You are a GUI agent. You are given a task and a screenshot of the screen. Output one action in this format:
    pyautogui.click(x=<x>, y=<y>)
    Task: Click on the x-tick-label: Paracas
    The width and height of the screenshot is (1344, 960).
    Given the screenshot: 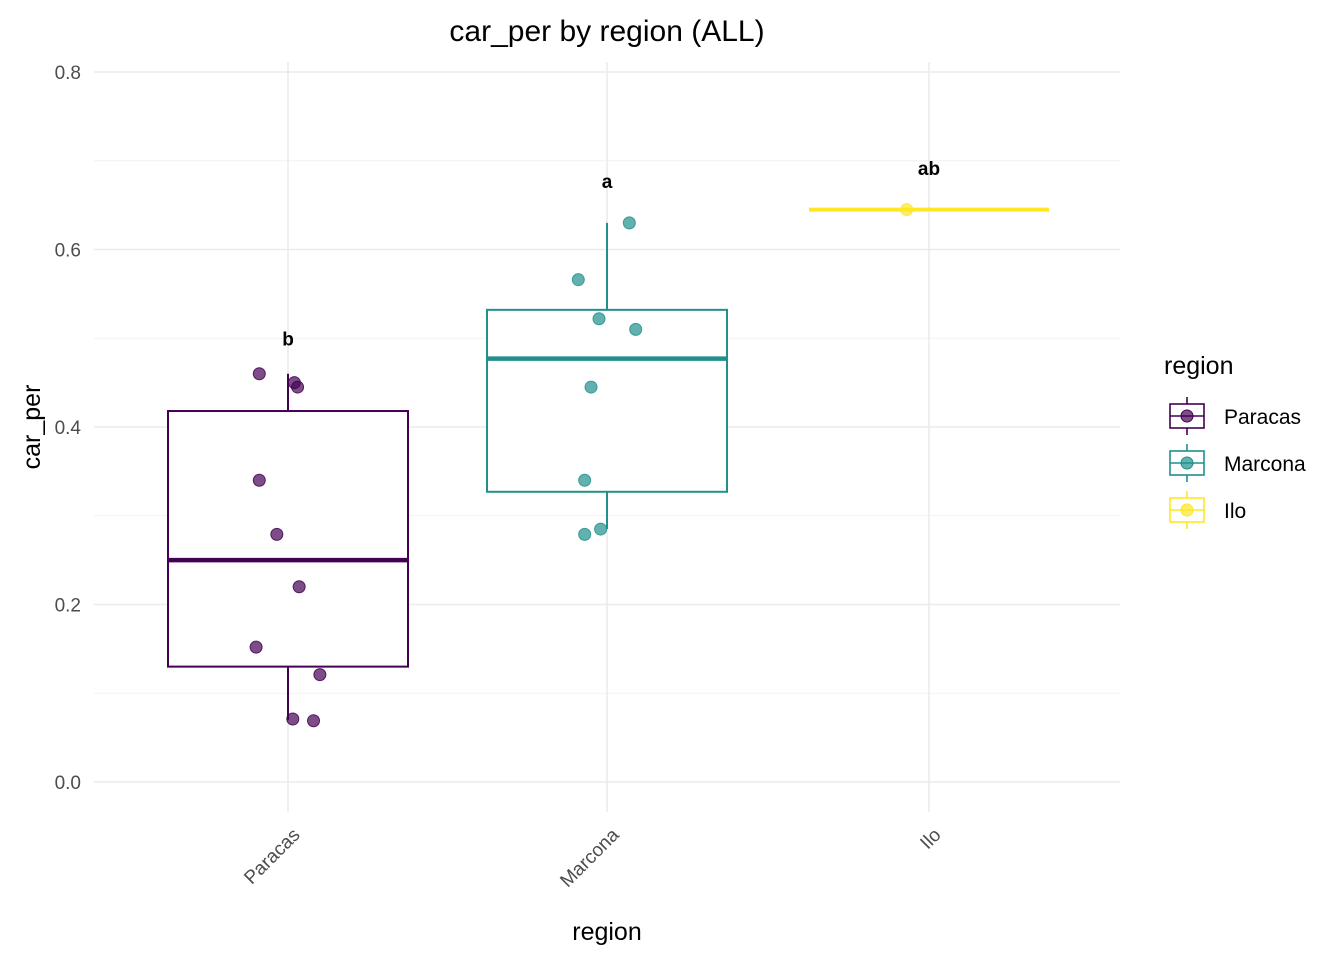 What is the action you would take?
    pyautogui.click(x=272, y=857)
    